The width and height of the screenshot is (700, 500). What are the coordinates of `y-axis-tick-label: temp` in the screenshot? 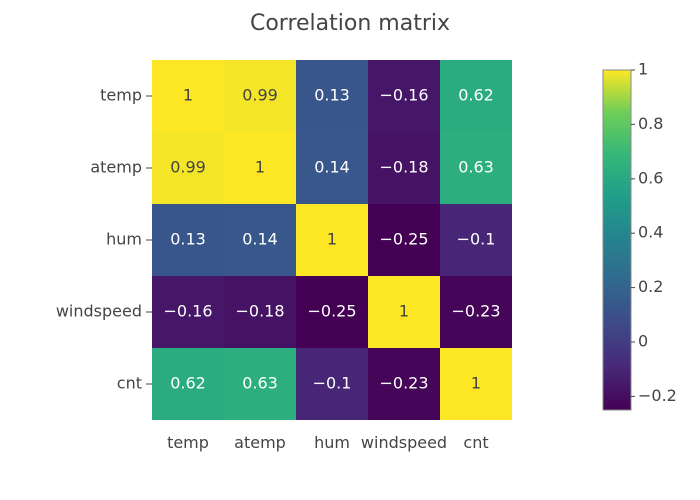 It's located at (121, 95).